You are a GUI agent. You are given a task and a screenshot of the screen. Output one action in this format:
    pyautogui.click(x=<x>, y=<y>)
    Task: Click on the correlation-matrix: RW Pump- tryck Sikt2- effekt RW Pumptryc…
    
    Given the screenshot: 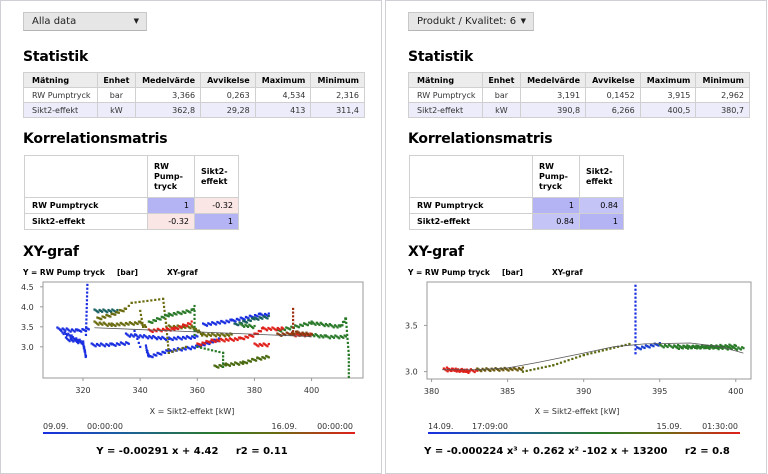 What is the action you would take?
    pyautogui.click(x=516, y=192)
    